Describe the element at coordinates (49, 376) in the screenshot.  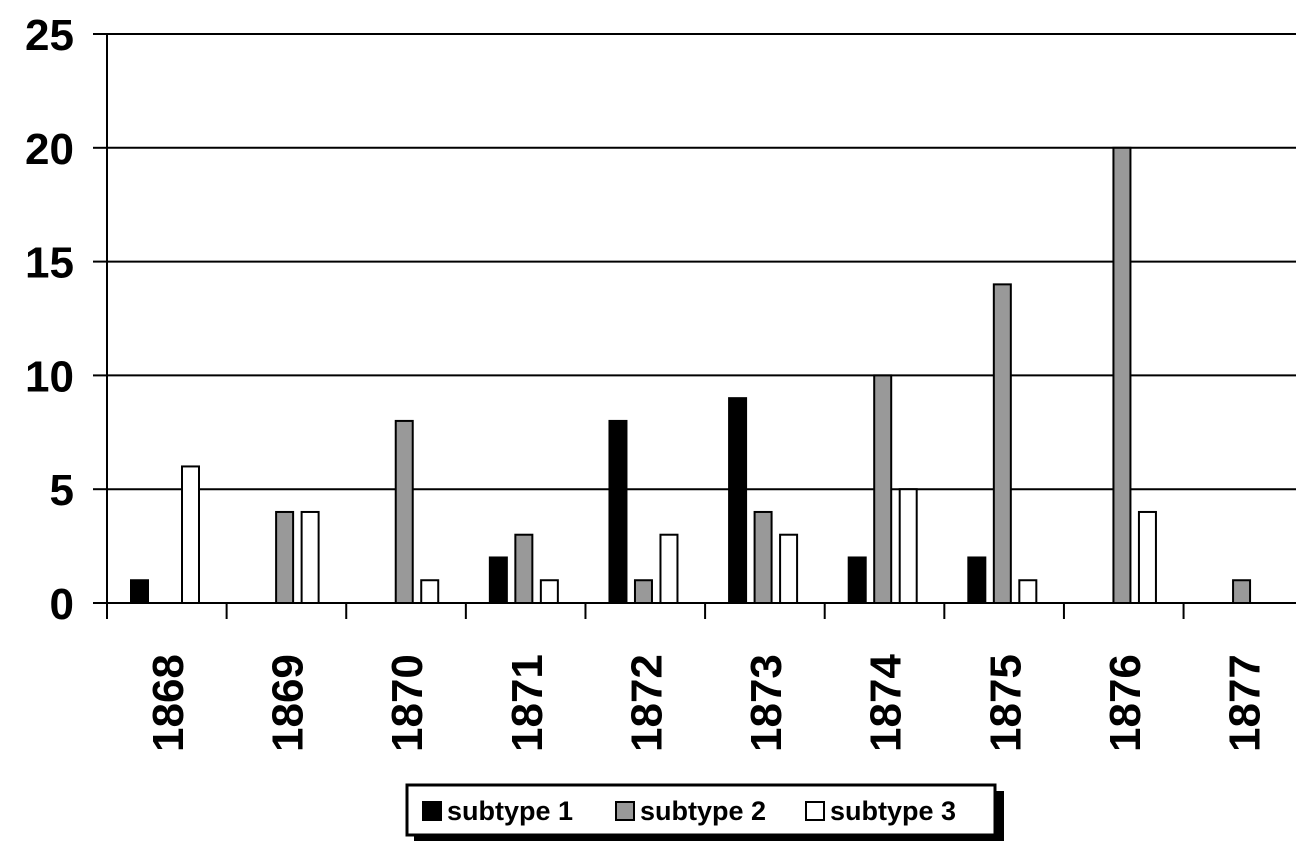
I see `y-tick-label: 10` at that location.